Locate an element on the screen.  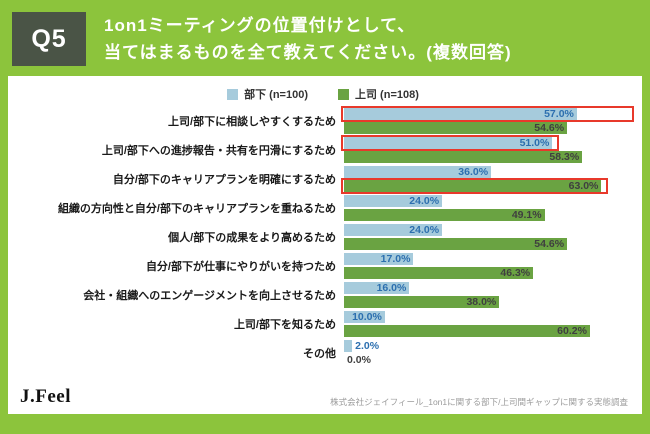
bar-subordinate: 36.0% is located at coordinates (418, 172).